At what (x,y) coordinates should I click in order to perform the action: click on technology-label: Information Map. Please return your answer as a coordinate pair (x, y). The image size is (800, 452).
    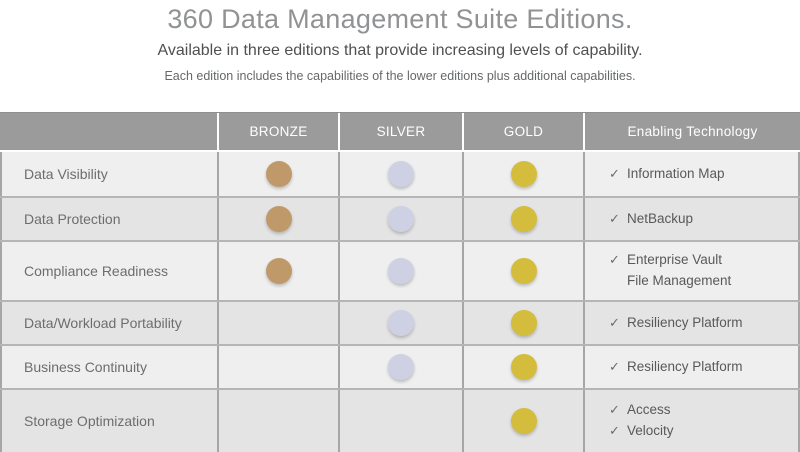
    Looking at the image, I should click on (676, 173).